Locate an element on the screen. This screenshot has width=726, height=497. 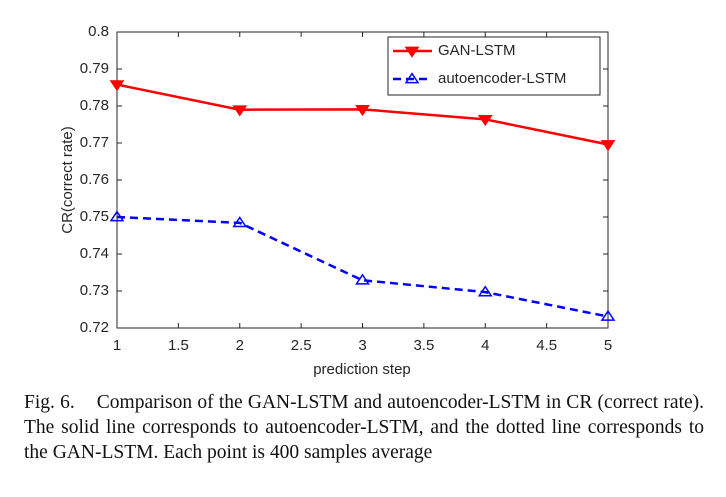
y-tick-label: 0.72 is located at coordinates (94, 327).